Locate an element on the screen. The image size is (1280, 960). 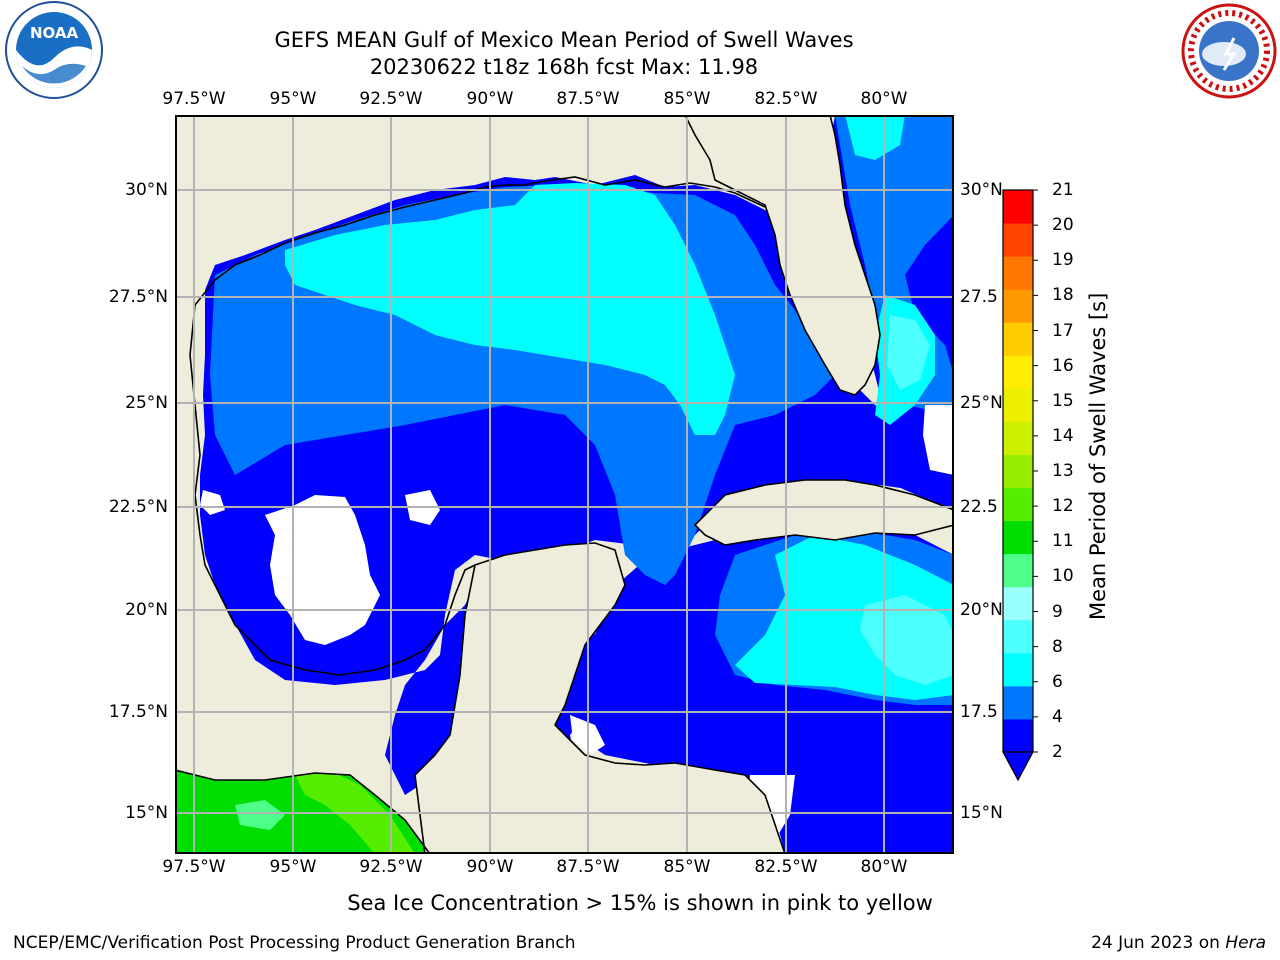
colorbar is located at coordinates (1020, 485).